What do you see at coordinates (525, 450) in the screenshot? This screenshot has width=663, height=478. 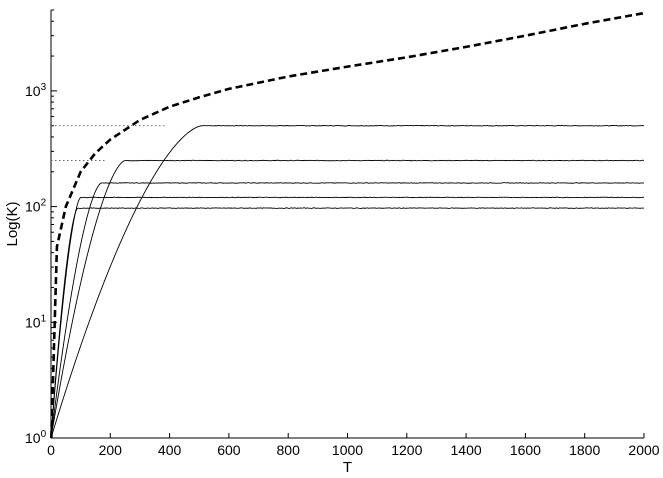 I see `x-tick-label: 1600` at bounding box center [525, 450].